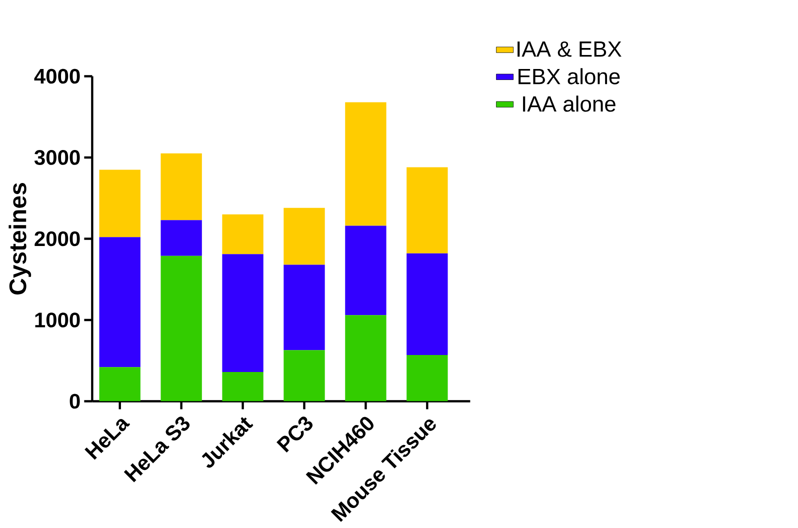 The image size is (798, 528). I want to click on y-tick-label: 1000, so click(57, 320).